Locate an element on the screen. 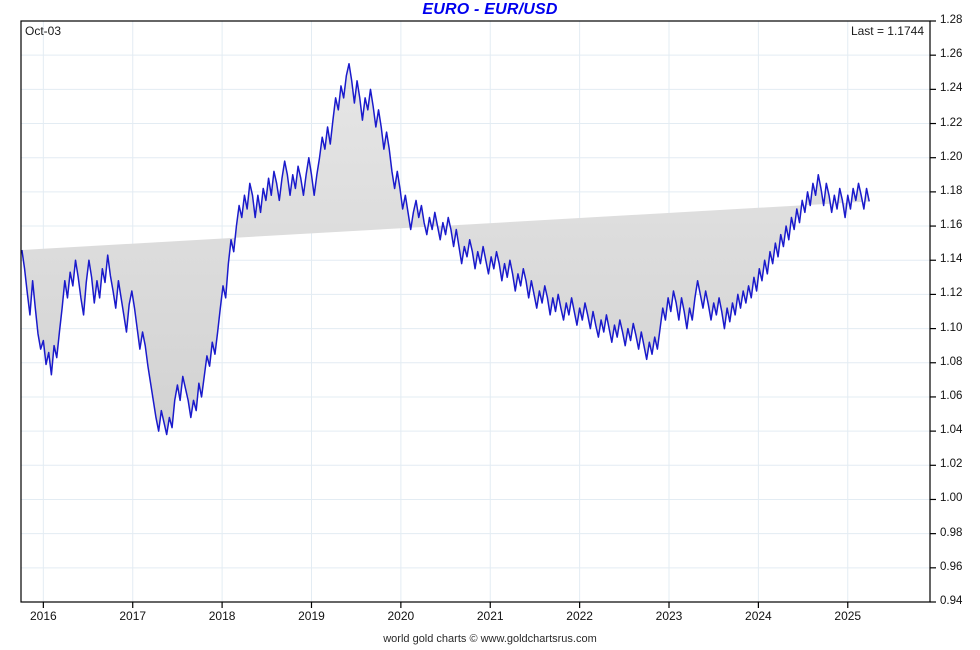 The width and height of the screenshot is (980, 650). y-axis-tick-label: 0.96 is located at coordinates (951, 566).